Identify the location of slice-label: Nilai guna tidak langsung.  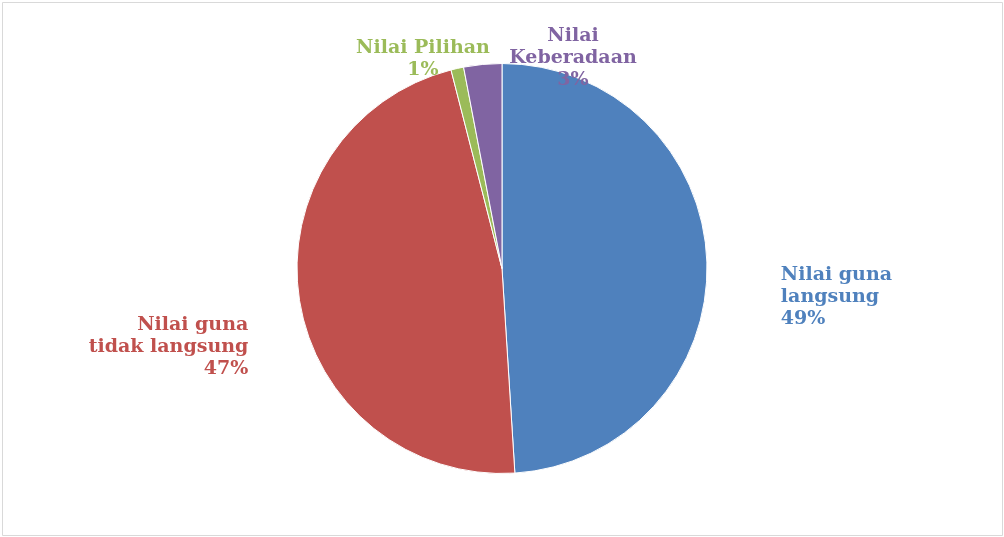
(168, 333).